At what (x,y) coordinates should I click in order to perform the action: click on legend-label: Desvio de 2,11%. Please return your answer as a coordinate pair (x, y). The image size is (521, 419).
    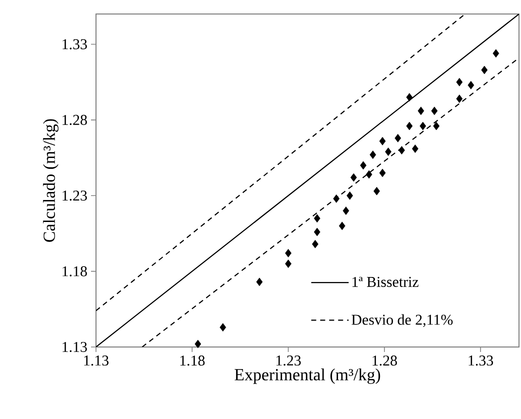
    Looking at the image, I should click on (402, 320).